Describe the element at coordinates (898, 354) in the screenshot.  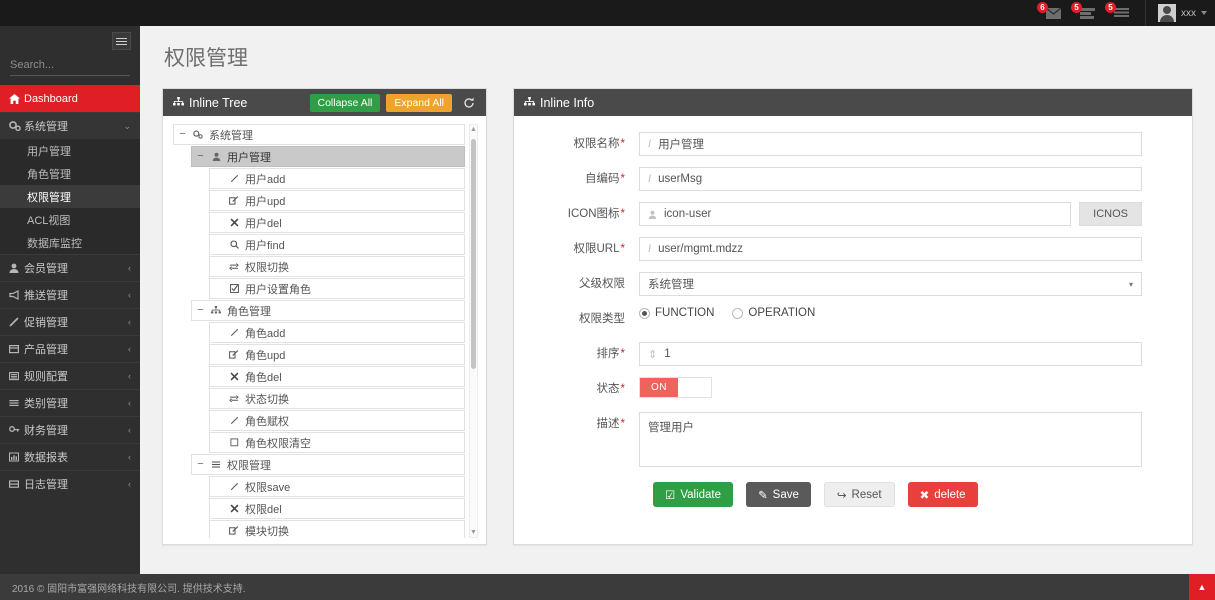
I see `order-input` at that location.